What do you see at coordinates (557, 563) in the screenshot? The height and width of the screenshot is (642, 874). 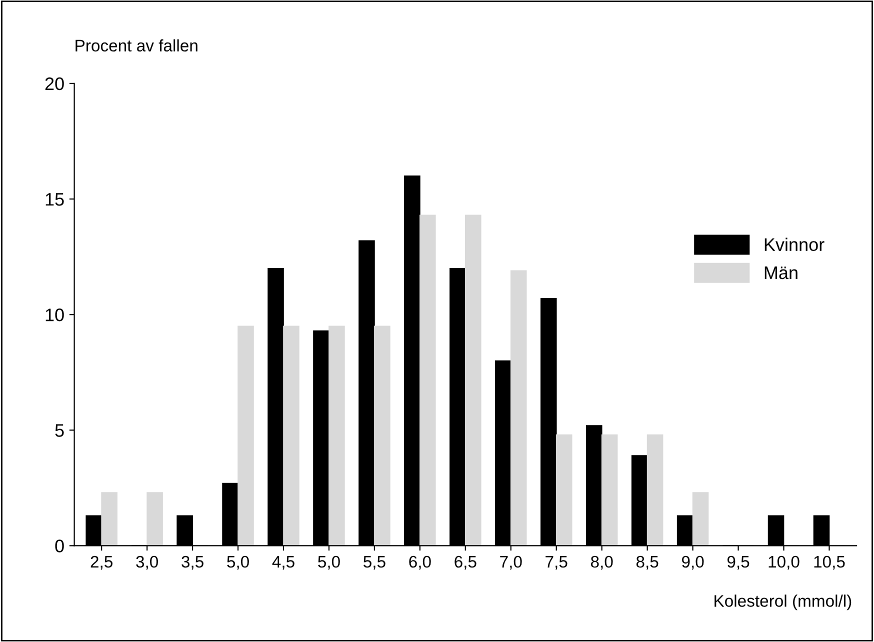 I see `x-tick-label: 7,5` at bounding box center [557, 563].